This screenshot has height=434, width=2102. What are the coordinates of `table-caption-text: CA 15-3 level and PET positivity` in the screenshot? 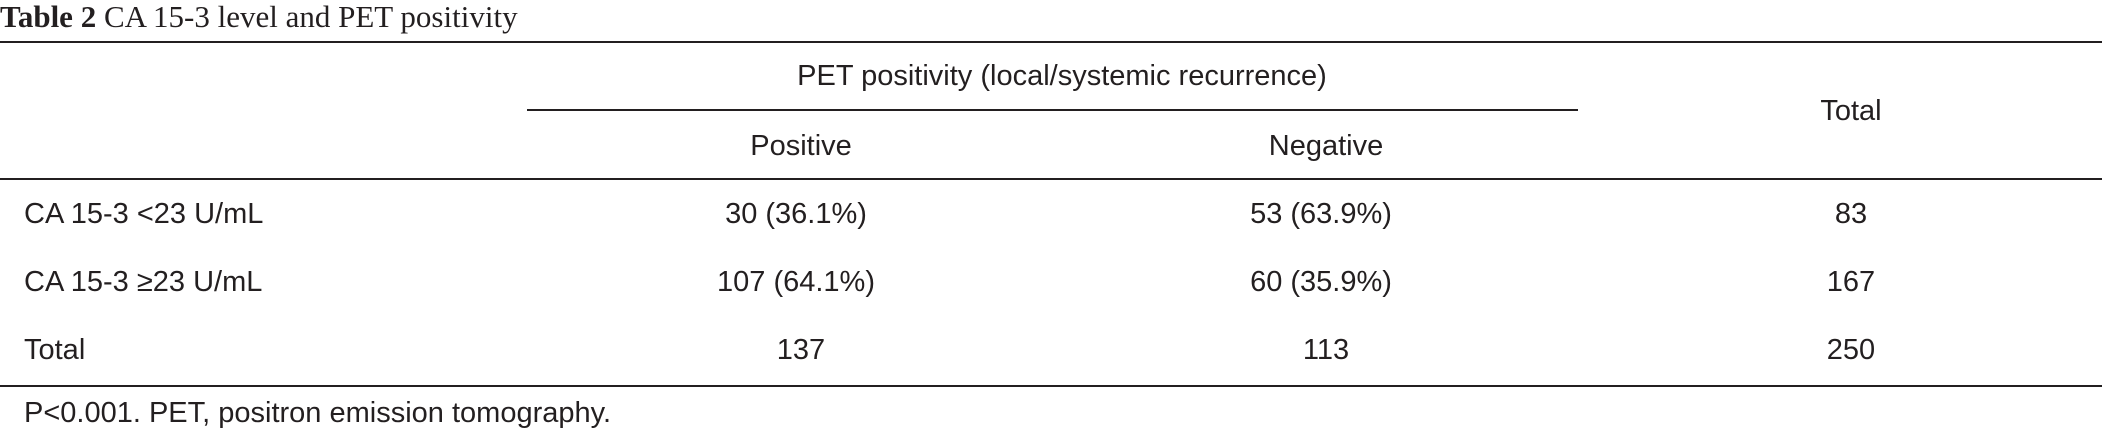 It's located at (310, 17).